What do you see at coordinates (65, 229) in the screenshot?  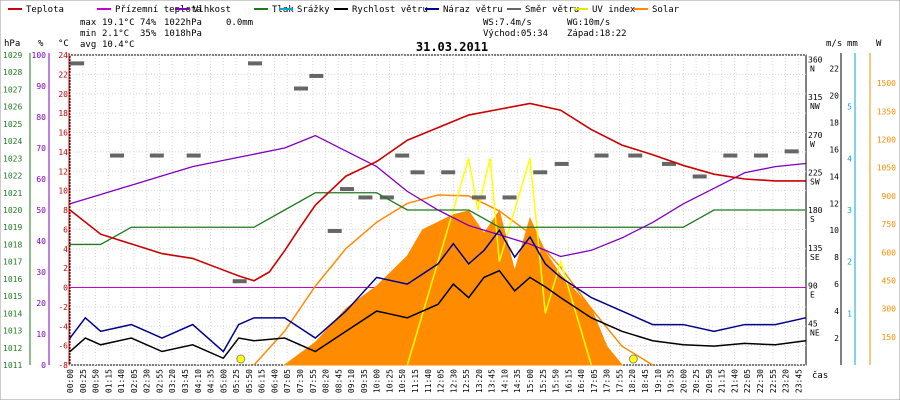 I see `celsius-tick-label: 6` at bounding box center [65, 229].